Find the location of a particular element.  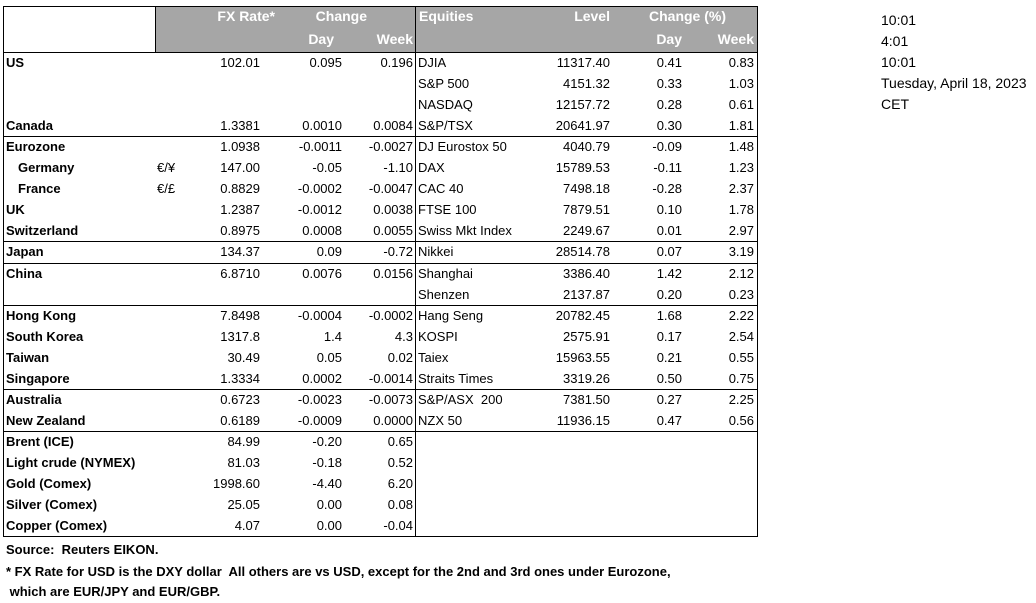

table-cell: S&P/ASX 200 is located at coordinates (460, 399).